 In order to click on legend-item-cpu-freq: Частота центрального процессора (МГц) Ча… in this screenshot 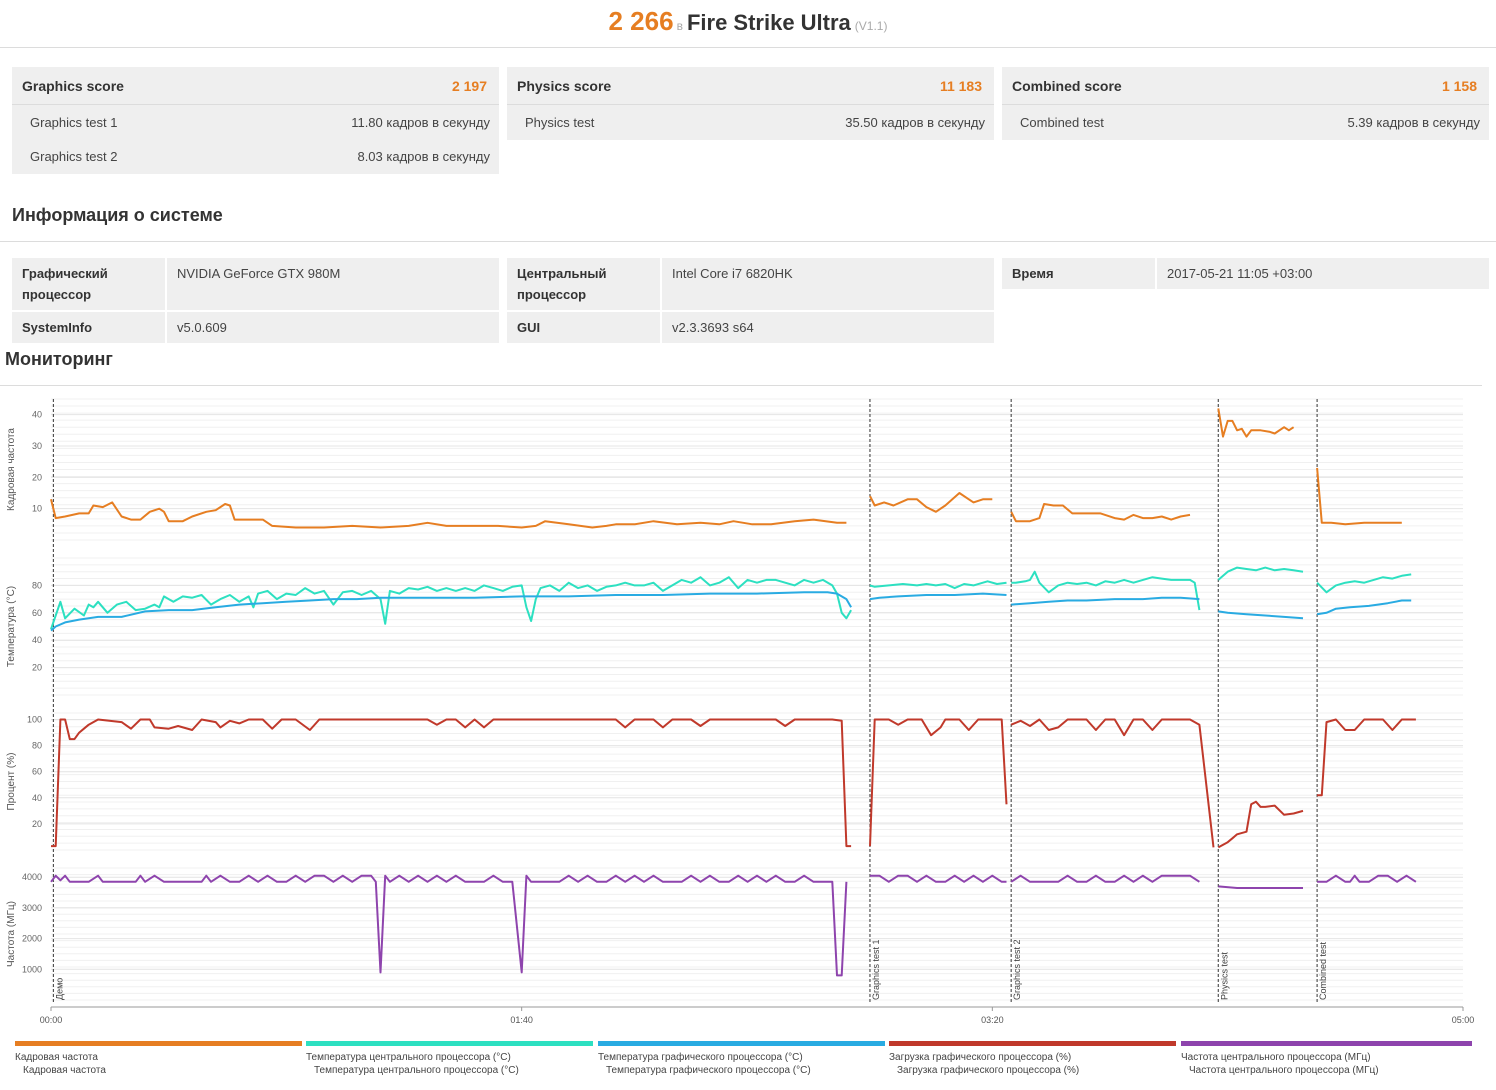, I will do `click(1326, 1058)`.